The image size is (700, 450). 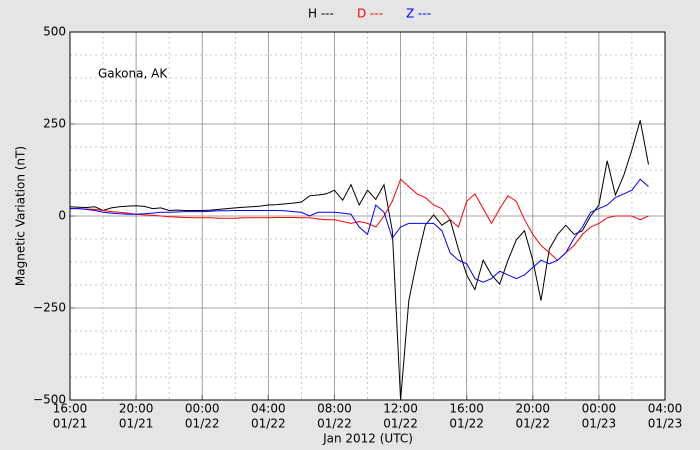 What do you see at coordinates (367, 439) in the screenshot?
I see `x-axis-label: Jan 2012 (UTC)` at bounding box center [367, 439].